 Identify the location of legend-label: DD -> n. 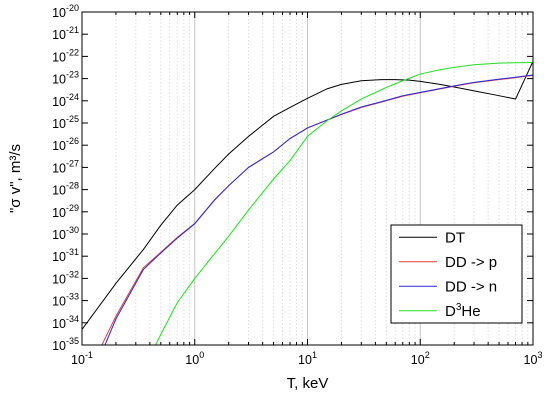
(471, 286).